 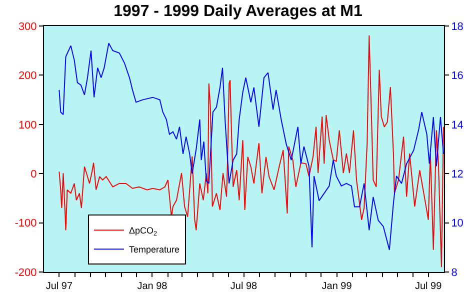 What do you see at coordinates (152, 286) in the screenshot?
I see `x-tick-label: Jan 98` at bounding box center [152, 286].